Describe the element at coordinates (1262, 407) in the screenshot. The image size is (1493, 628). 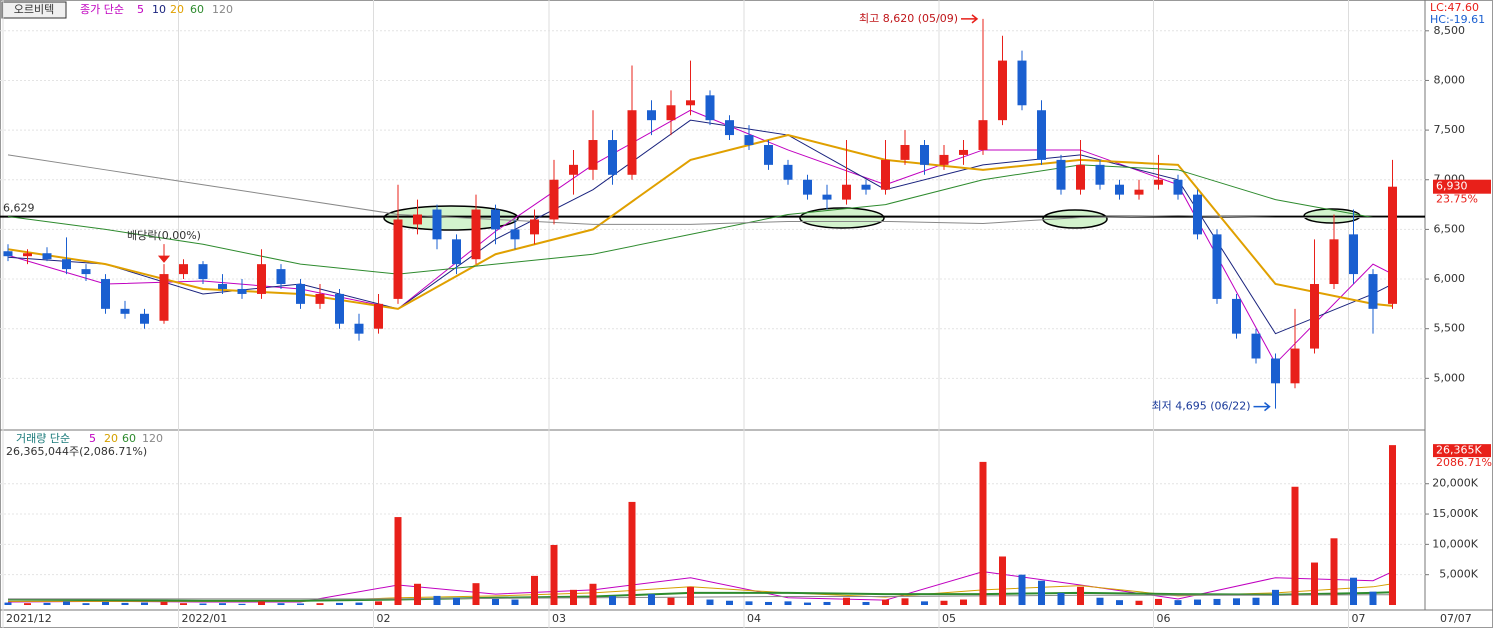
I see `low-arrow` at that location.